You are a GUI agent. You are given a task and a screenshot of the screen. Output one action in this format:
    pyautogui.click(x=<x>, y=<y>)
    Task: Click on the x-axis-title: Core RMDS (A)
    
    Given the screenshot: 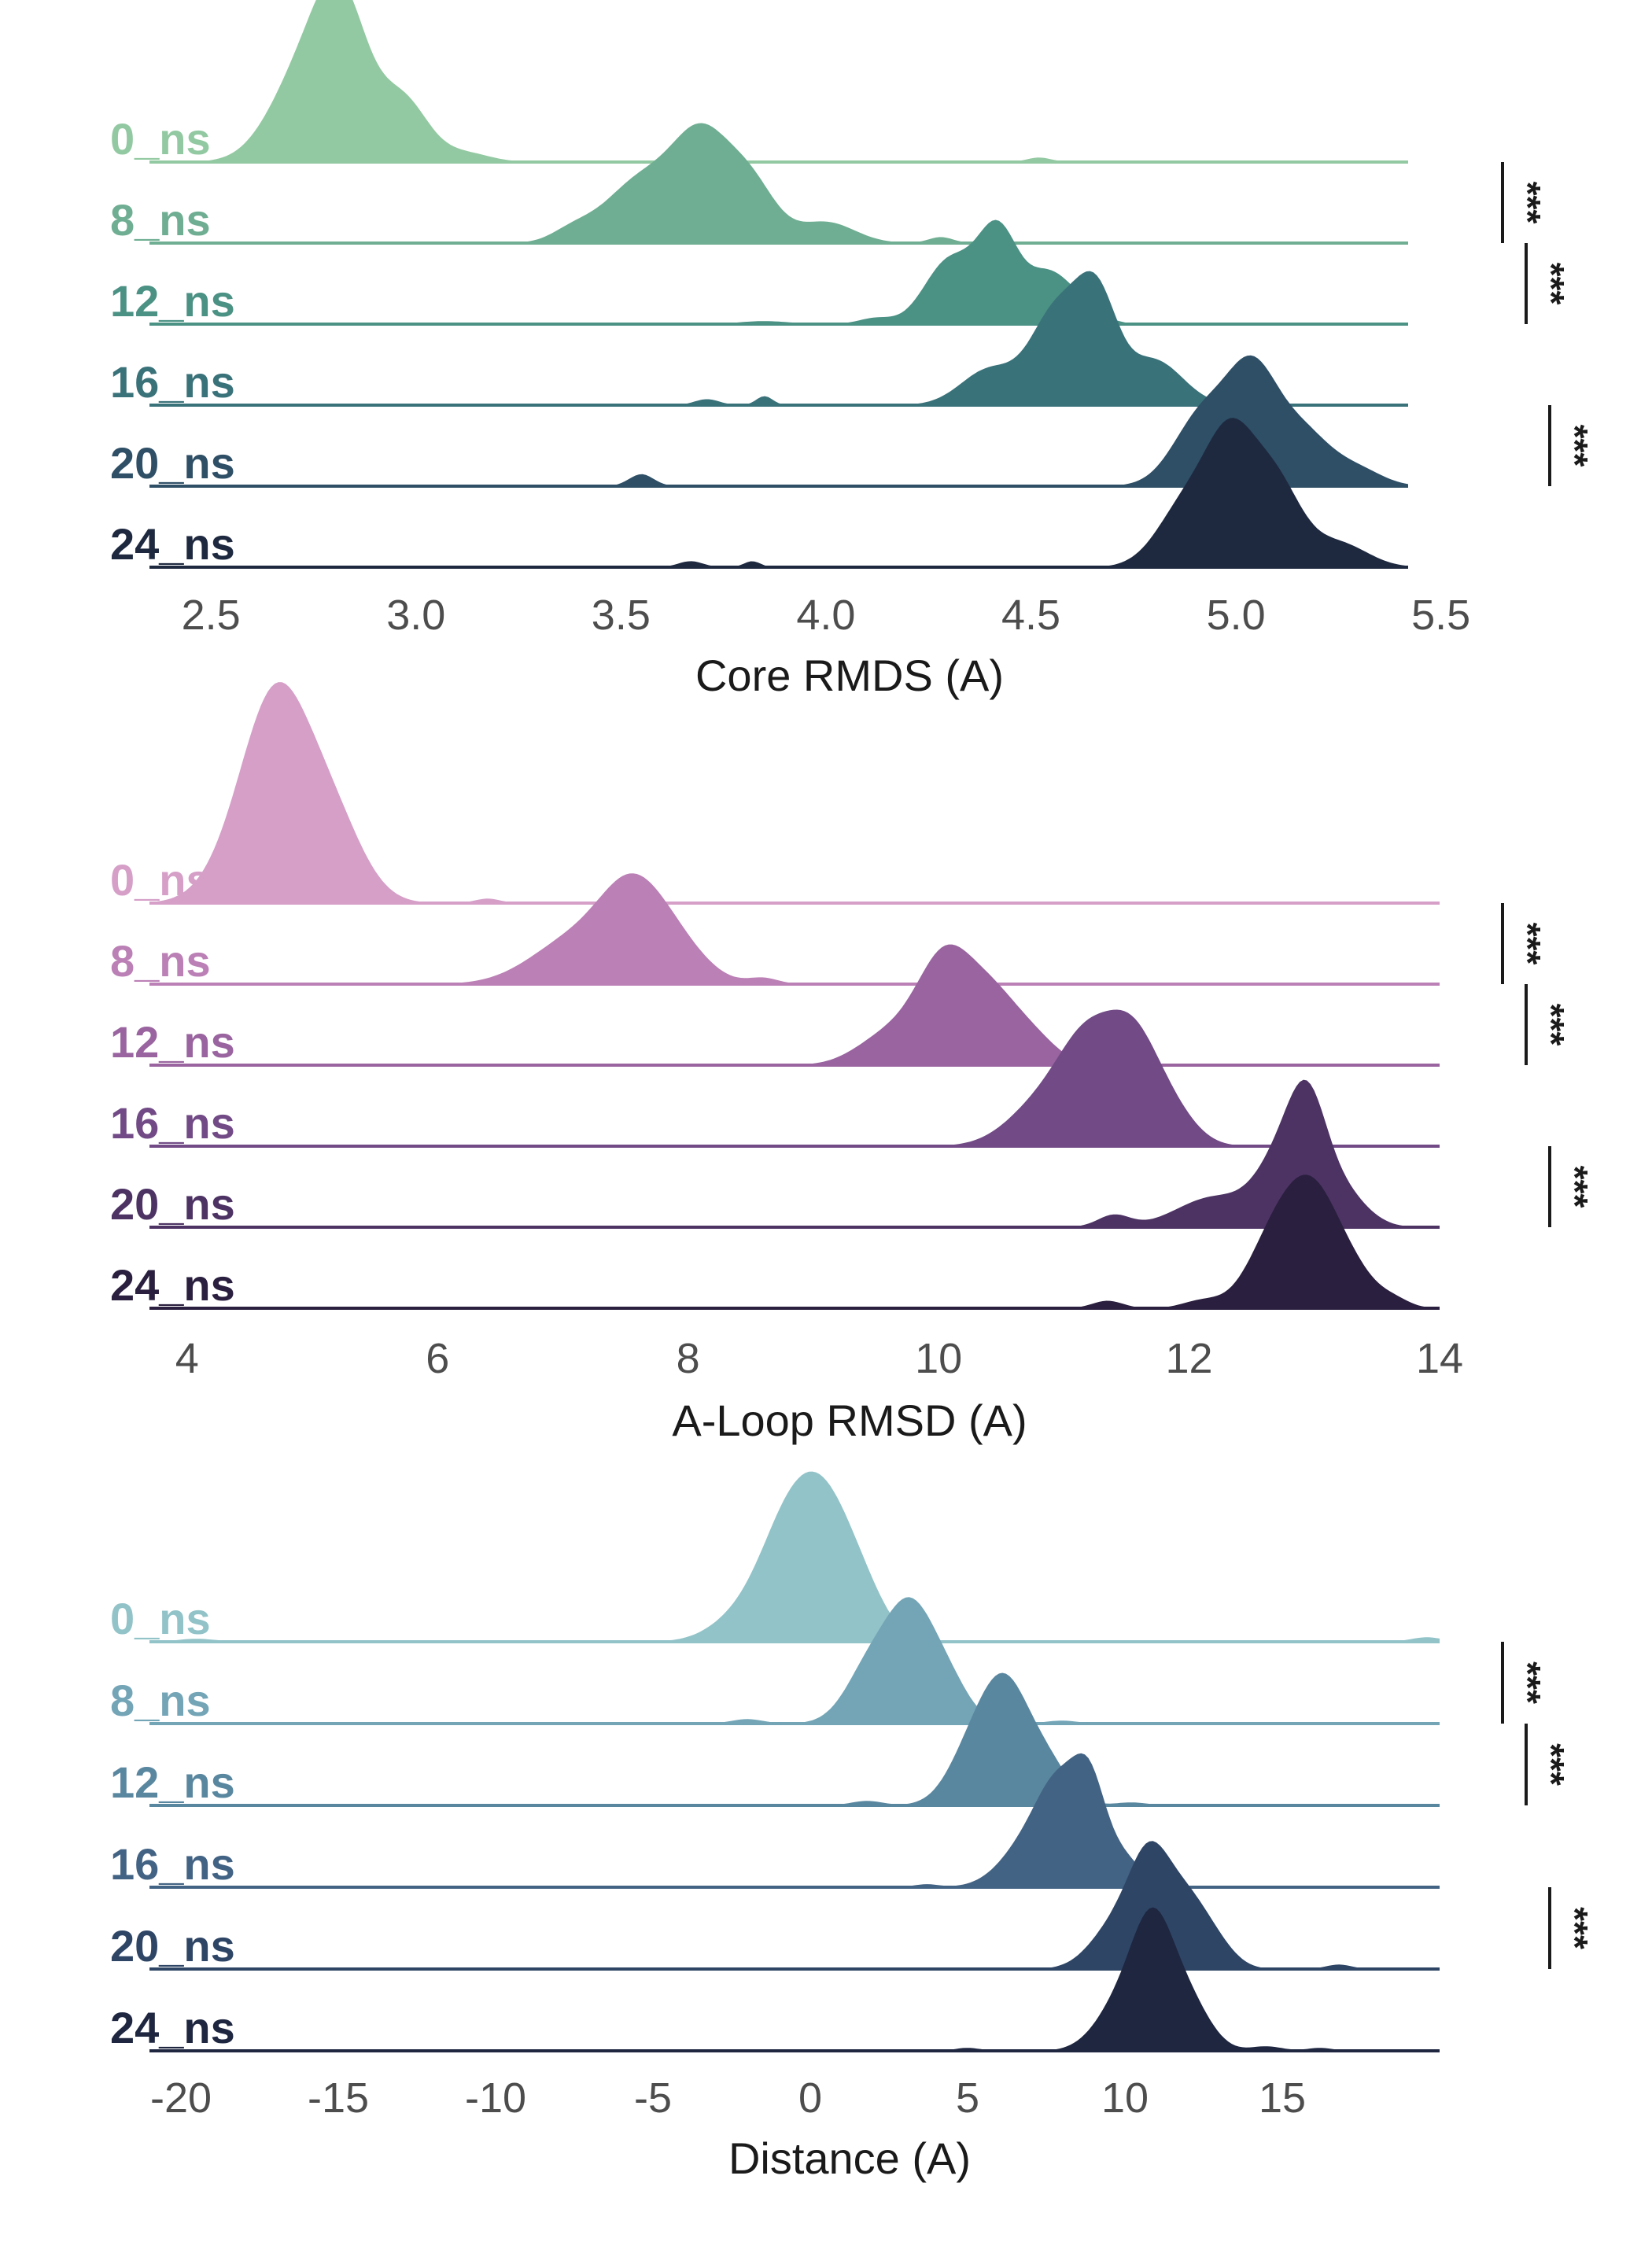 What is the action you would take?
    pyautogui.click(x=849, y=675)
    